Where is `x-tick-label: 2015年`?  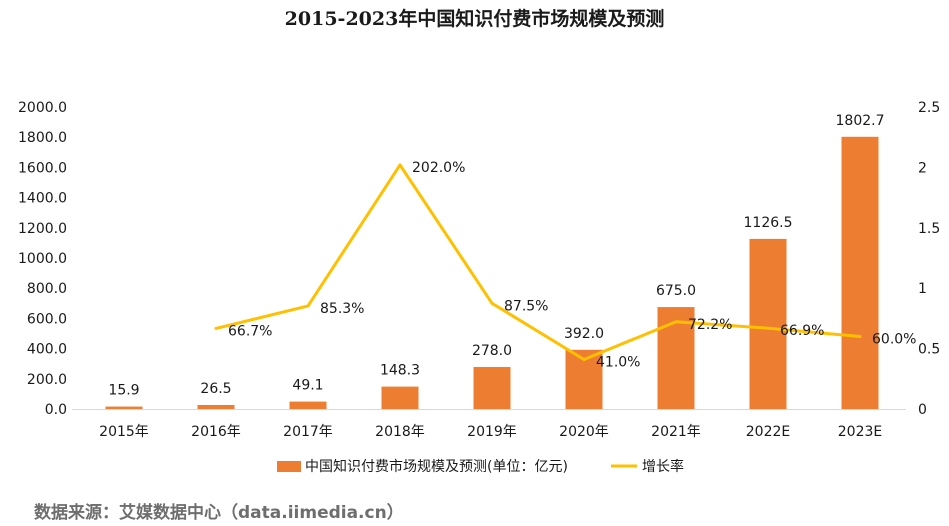 x-tick-label: 2015年 is located at coordinates (124, 432).